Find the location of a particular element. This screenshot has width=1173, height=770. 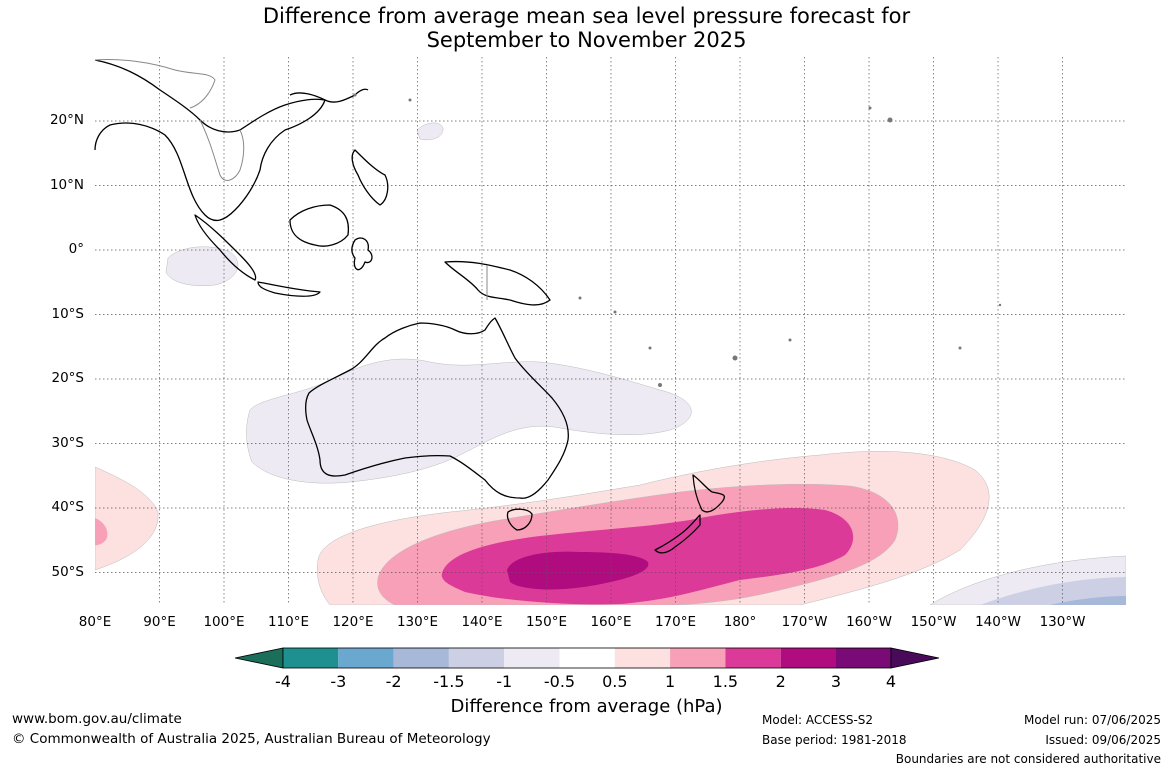

issued-date: Issued: 09/06/2025 is located at coordinates (1103, 740).